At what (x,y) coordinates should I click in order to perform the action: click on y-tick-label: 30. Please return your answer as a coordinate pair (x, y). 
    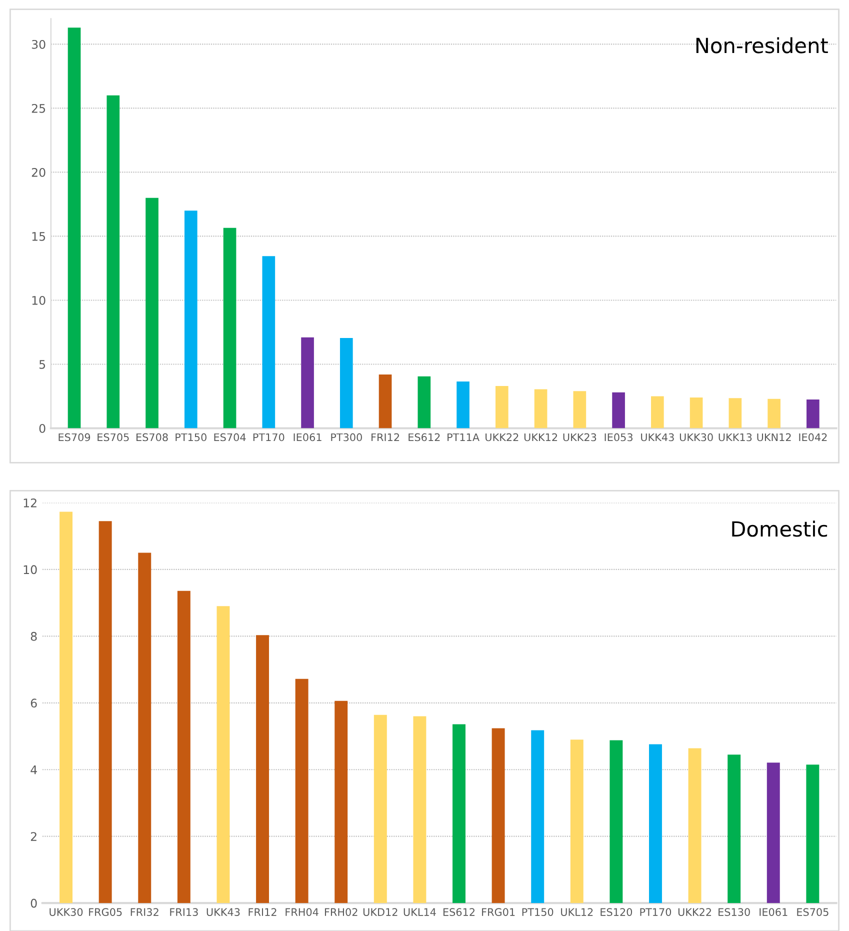
    Looking at the image, I should click on (39, 44).